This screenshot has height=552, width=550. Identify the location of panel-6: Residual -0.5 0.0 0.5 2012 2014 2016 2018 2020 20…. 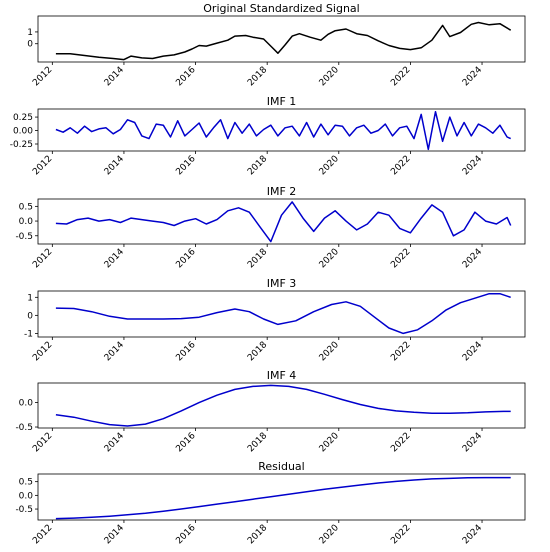
(270, 503).